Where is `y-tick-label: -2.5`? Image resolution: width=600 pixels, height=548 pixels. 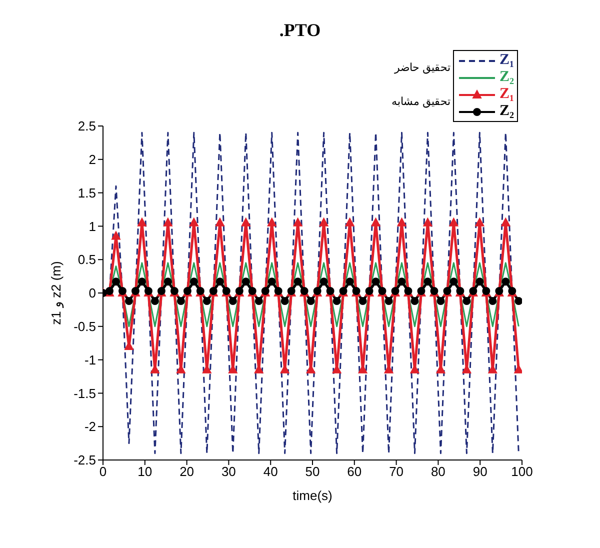 y-tick-label: -2.5 is located at coordinates (85, 460).